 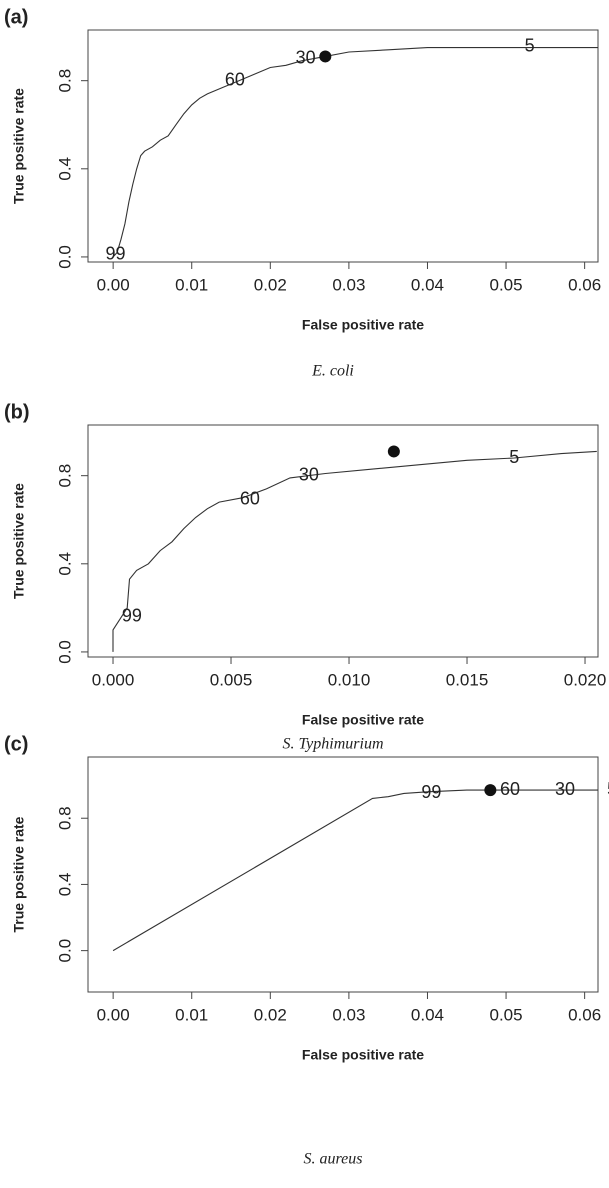 I want to click on x-tick-label: 0.020, so click(x=585, y=679).